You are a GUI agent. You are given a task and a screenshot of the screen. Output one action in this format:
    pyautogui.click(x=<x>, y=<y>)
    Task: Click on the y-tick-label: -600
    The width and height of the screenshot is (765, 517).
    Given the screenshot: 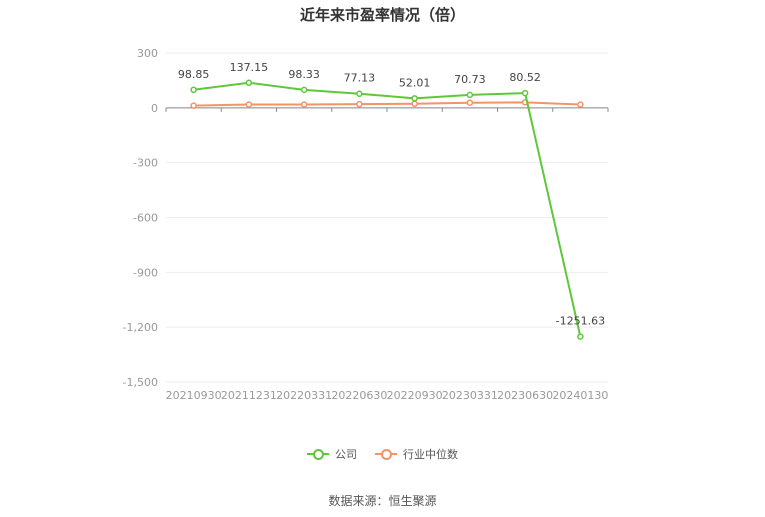 What is the action you would take?
    pyautogui.click(x=145, y=218)
    